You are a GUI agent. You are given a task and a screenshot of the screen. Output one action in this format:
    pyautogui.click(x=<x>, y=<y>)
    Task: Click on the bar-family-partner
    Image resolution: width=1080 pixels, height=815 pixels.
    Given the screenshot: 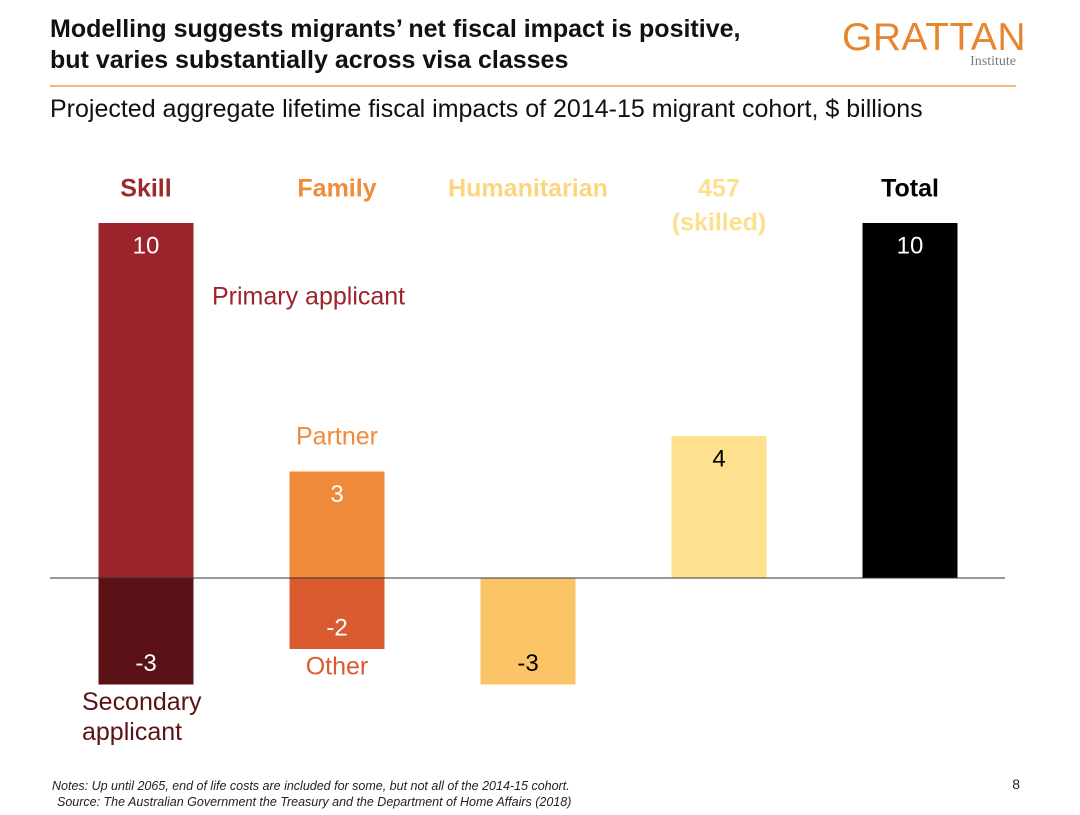 What is the action you would take?
    pyautogui.click(x=337, y=524)
    